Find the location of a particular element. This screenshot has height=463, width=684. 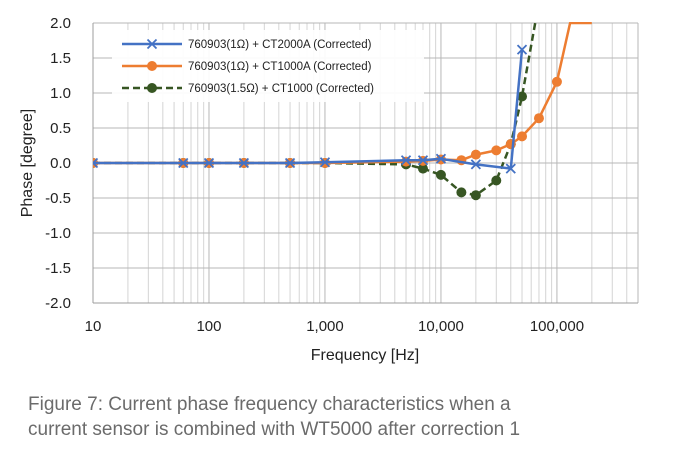

x-tick-label: 100,000 is located at coordinates (557, 326).